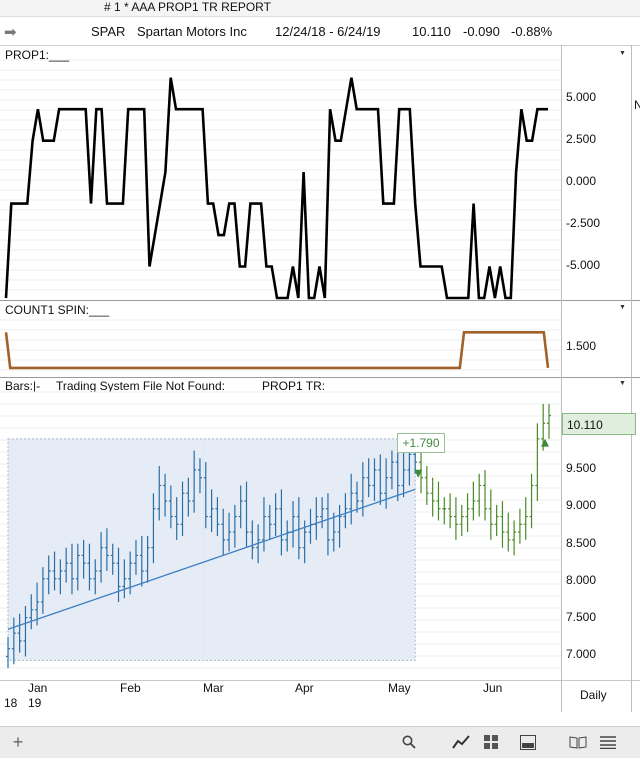  What do you see at coordinates (491, 742) in the screenshot?
I see `grid-icon` at bounding box center [491, 742].